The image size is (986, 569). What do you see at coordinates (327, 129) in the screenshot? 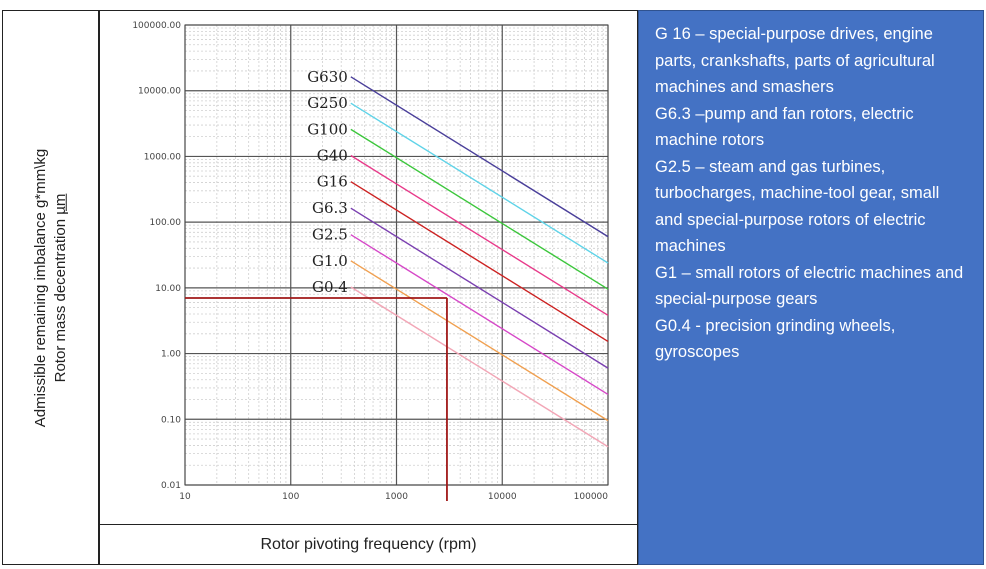
I see `series-label-g100: G100` at bounding box center [327, 129].